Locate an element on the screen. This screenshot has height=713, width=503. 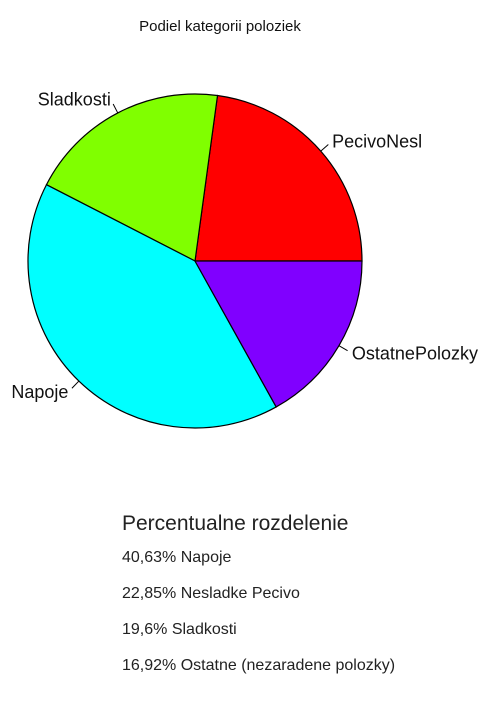
summary-item-pecivo: 22,85% Nesladke Pecivo is located at coordinates (211, 593).